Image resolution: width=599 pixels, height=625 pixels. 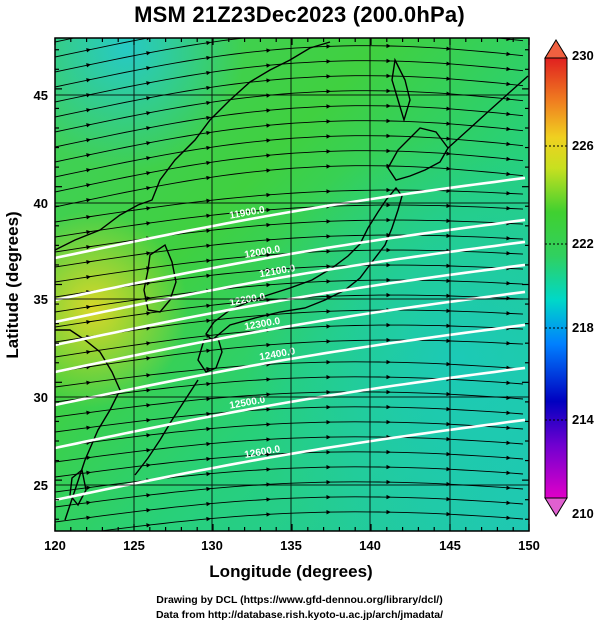 What do you see at coordinates (556, 507) in the screenshot?
I see `colorbar-bottom-triangle` at bounding box center [556, 507].